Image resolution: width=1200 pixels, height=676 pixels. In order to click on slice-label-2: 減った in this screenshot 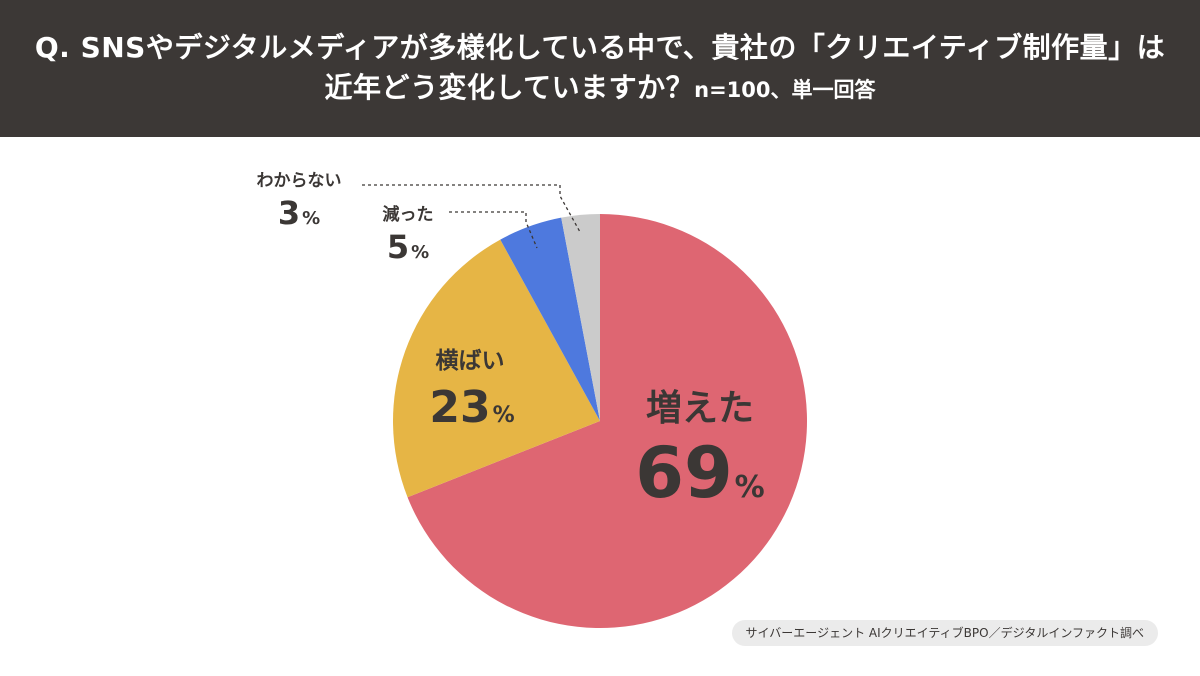, I will do `click(408, 214)`.